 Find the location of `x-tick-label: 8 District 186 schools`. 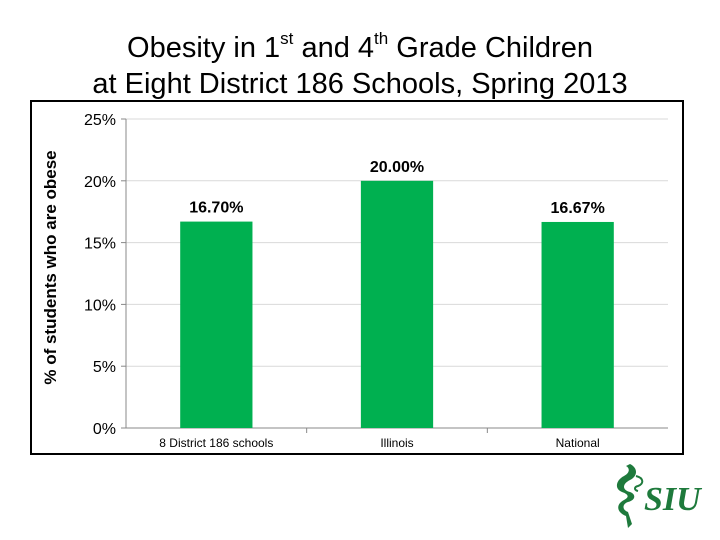

x-tick-label: 8 District 186 schools is located at coordinates (216, 443).